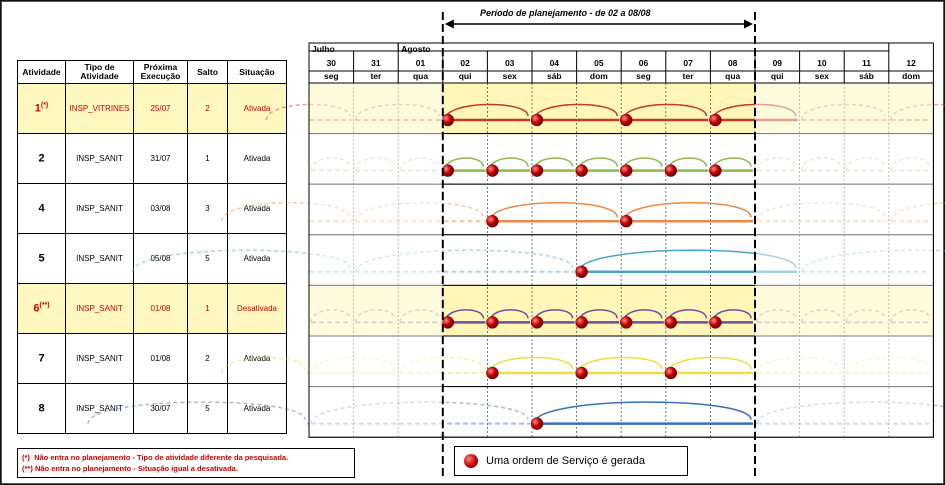  Describe the element at coordinates (421, 63) in the screenshot. I see `day-number: 01` at that location.